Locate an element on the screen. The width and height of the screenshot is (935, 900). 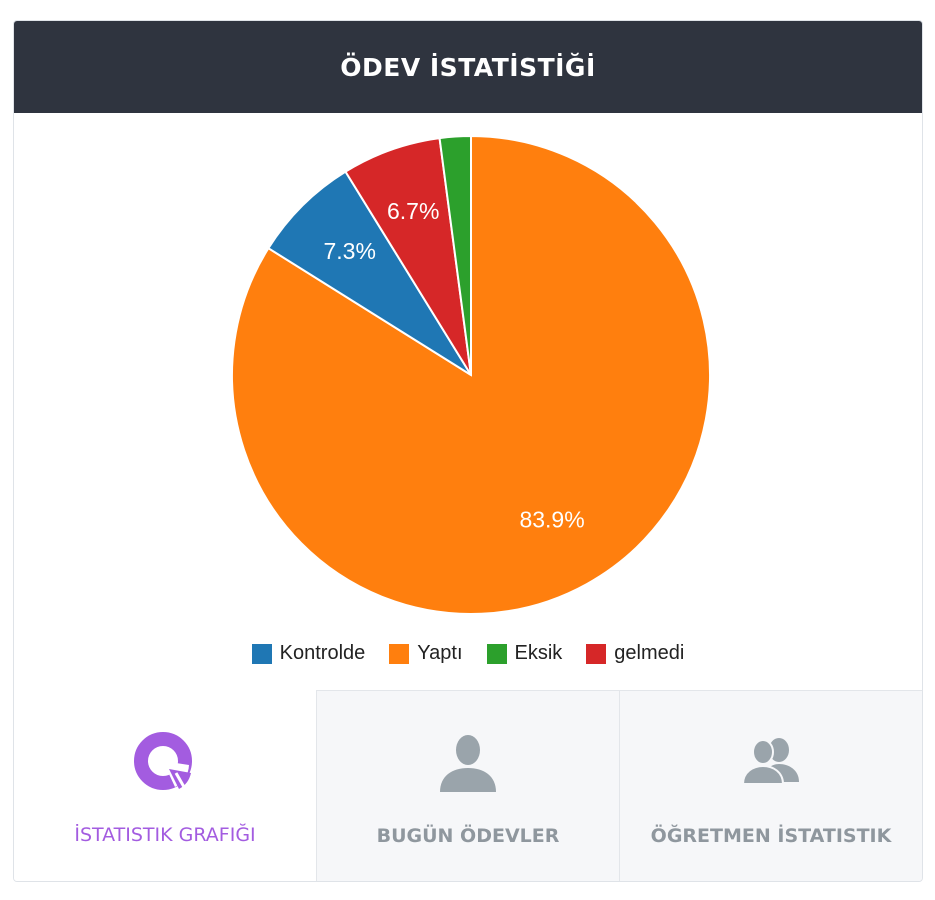
pie-label-kontrolde: 7.3% is located at coordinates (349, 251).